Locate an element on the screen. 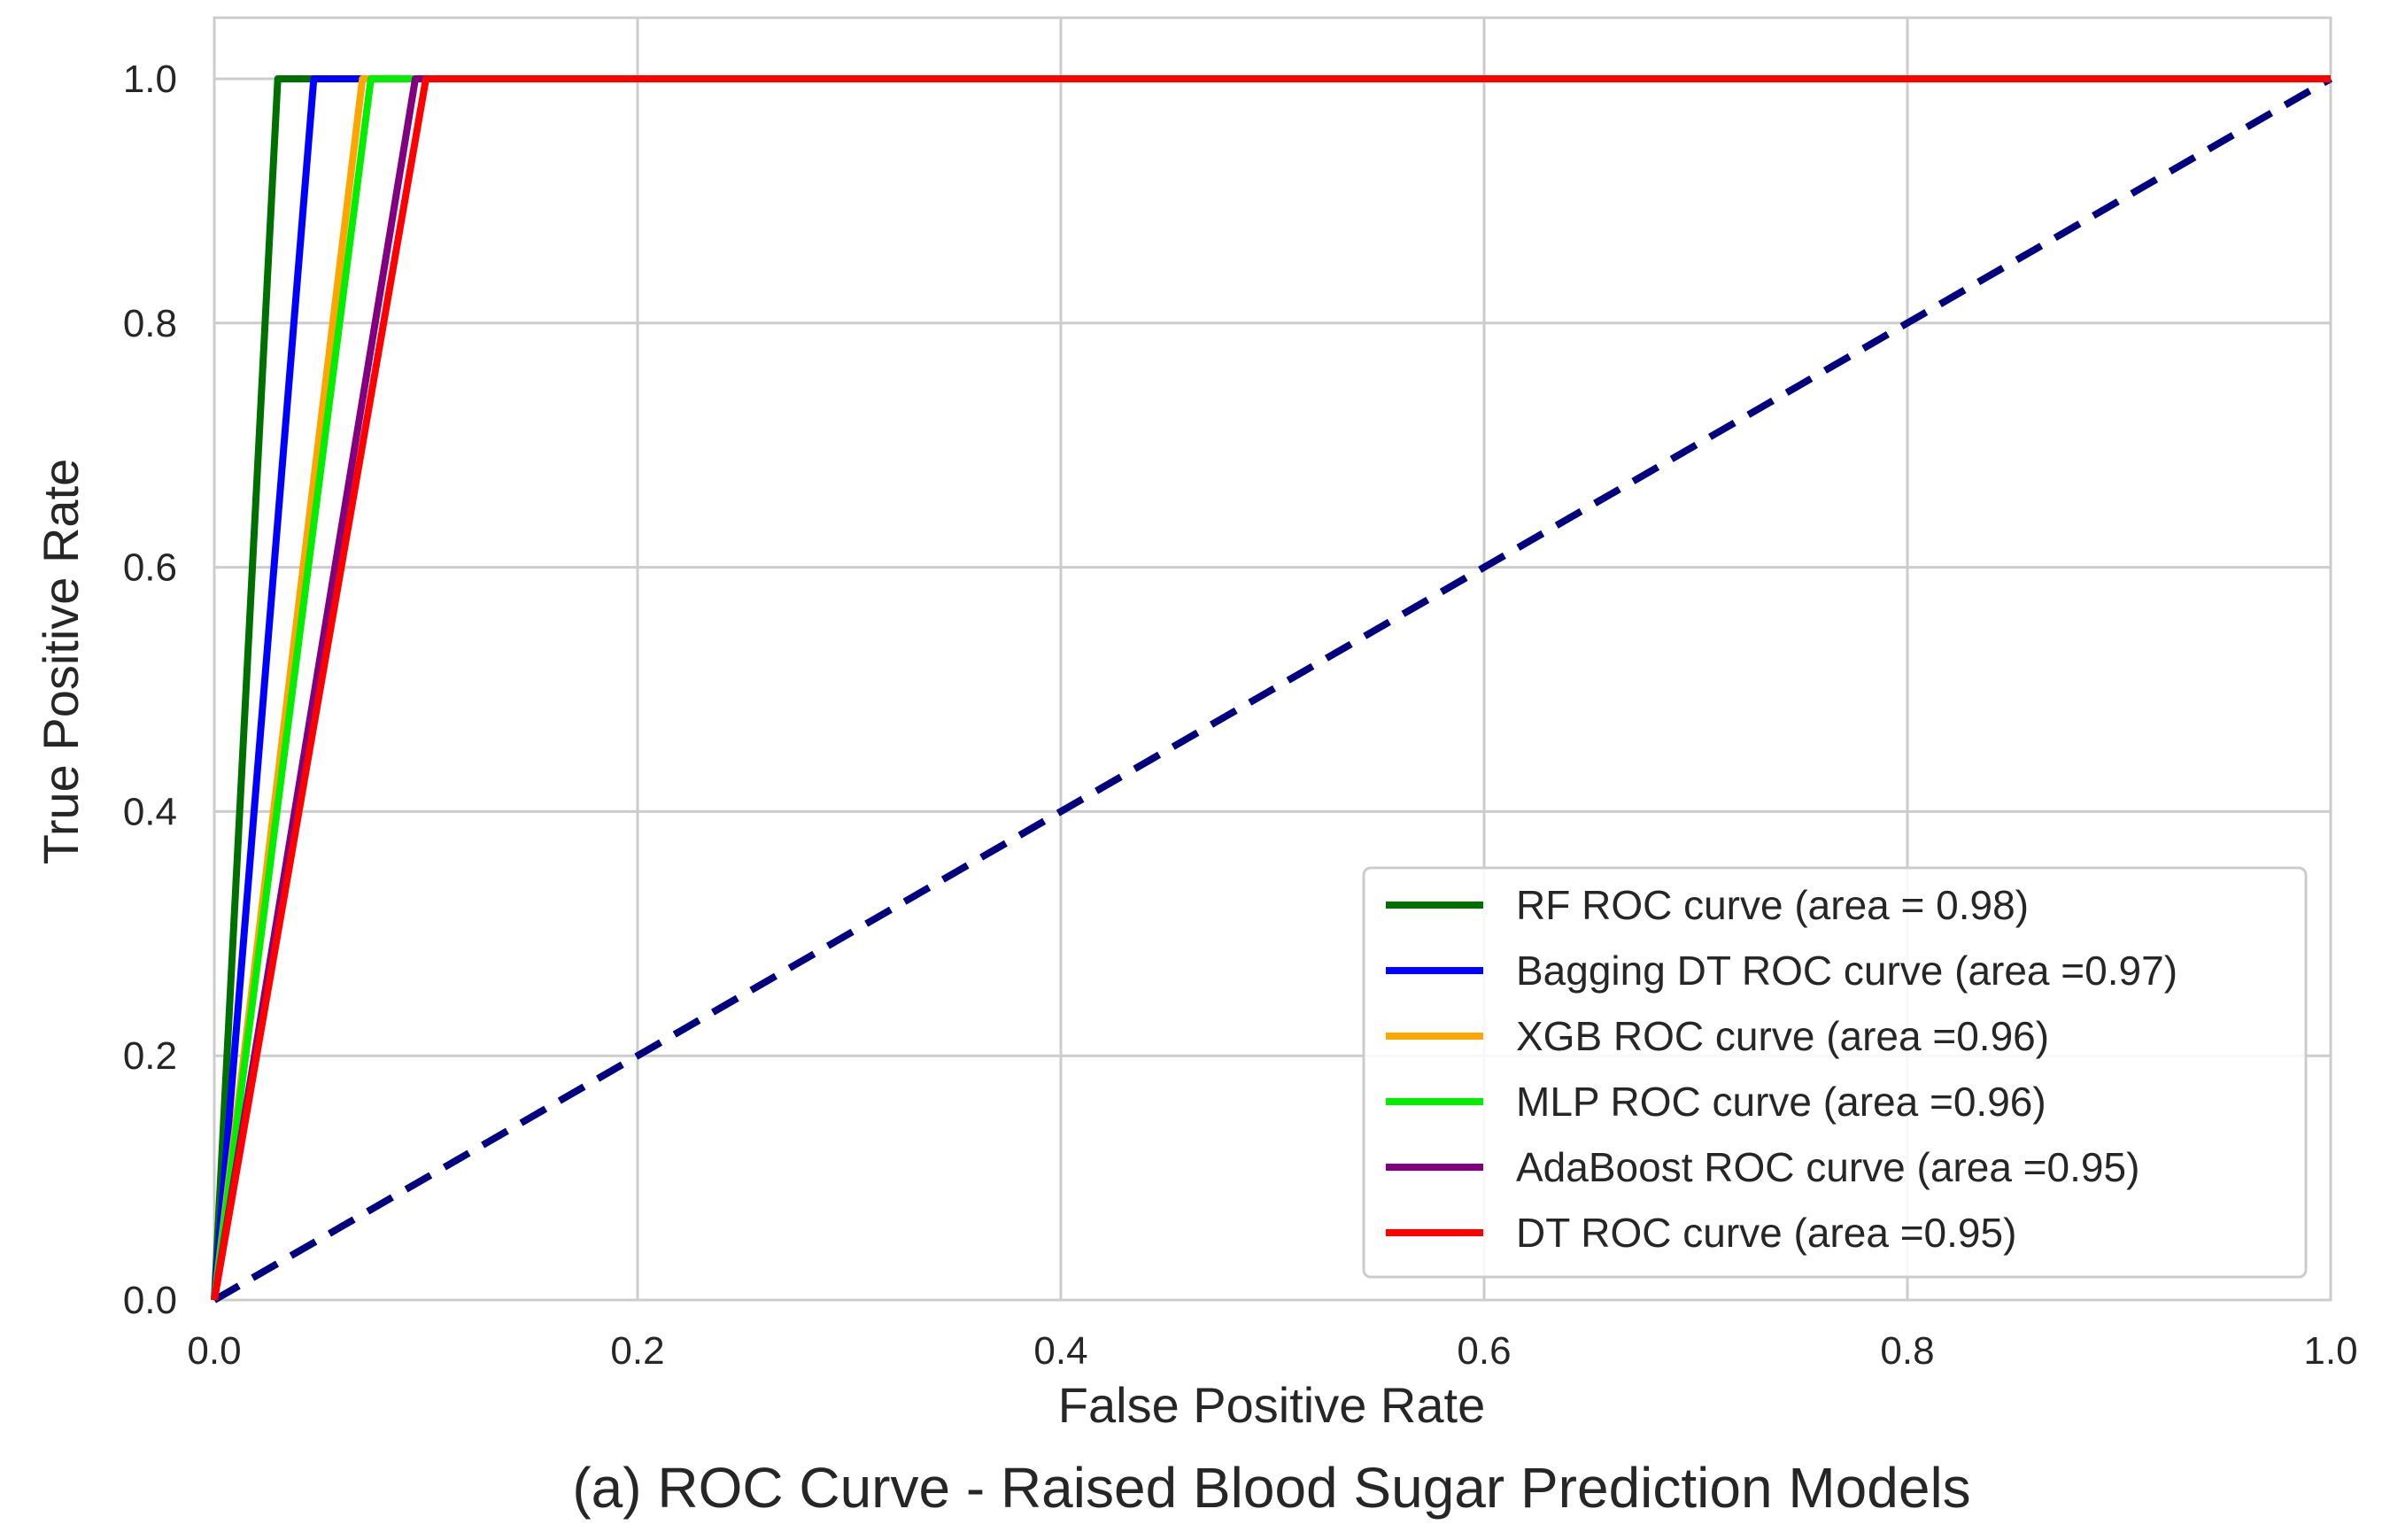 The width and height of the screenshot is (2390, 1540). y-tick-label: 0.0 is located at coordinates (150, 1300).